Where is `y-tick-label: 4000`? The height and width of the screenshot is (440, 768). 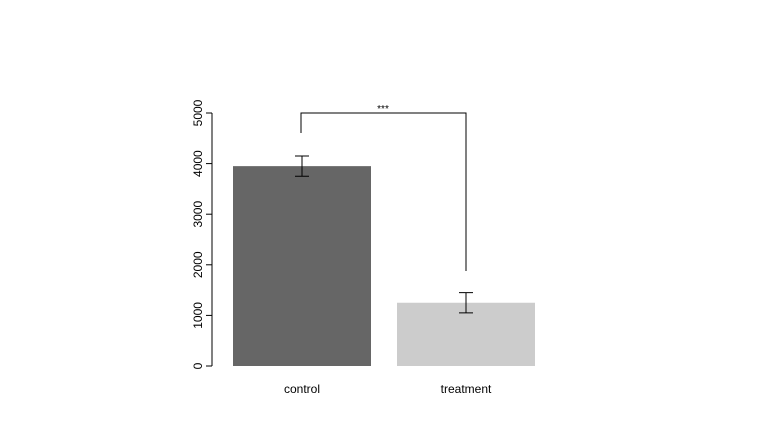 y-tick-label: 4000 is located at coordinates (198, 163).